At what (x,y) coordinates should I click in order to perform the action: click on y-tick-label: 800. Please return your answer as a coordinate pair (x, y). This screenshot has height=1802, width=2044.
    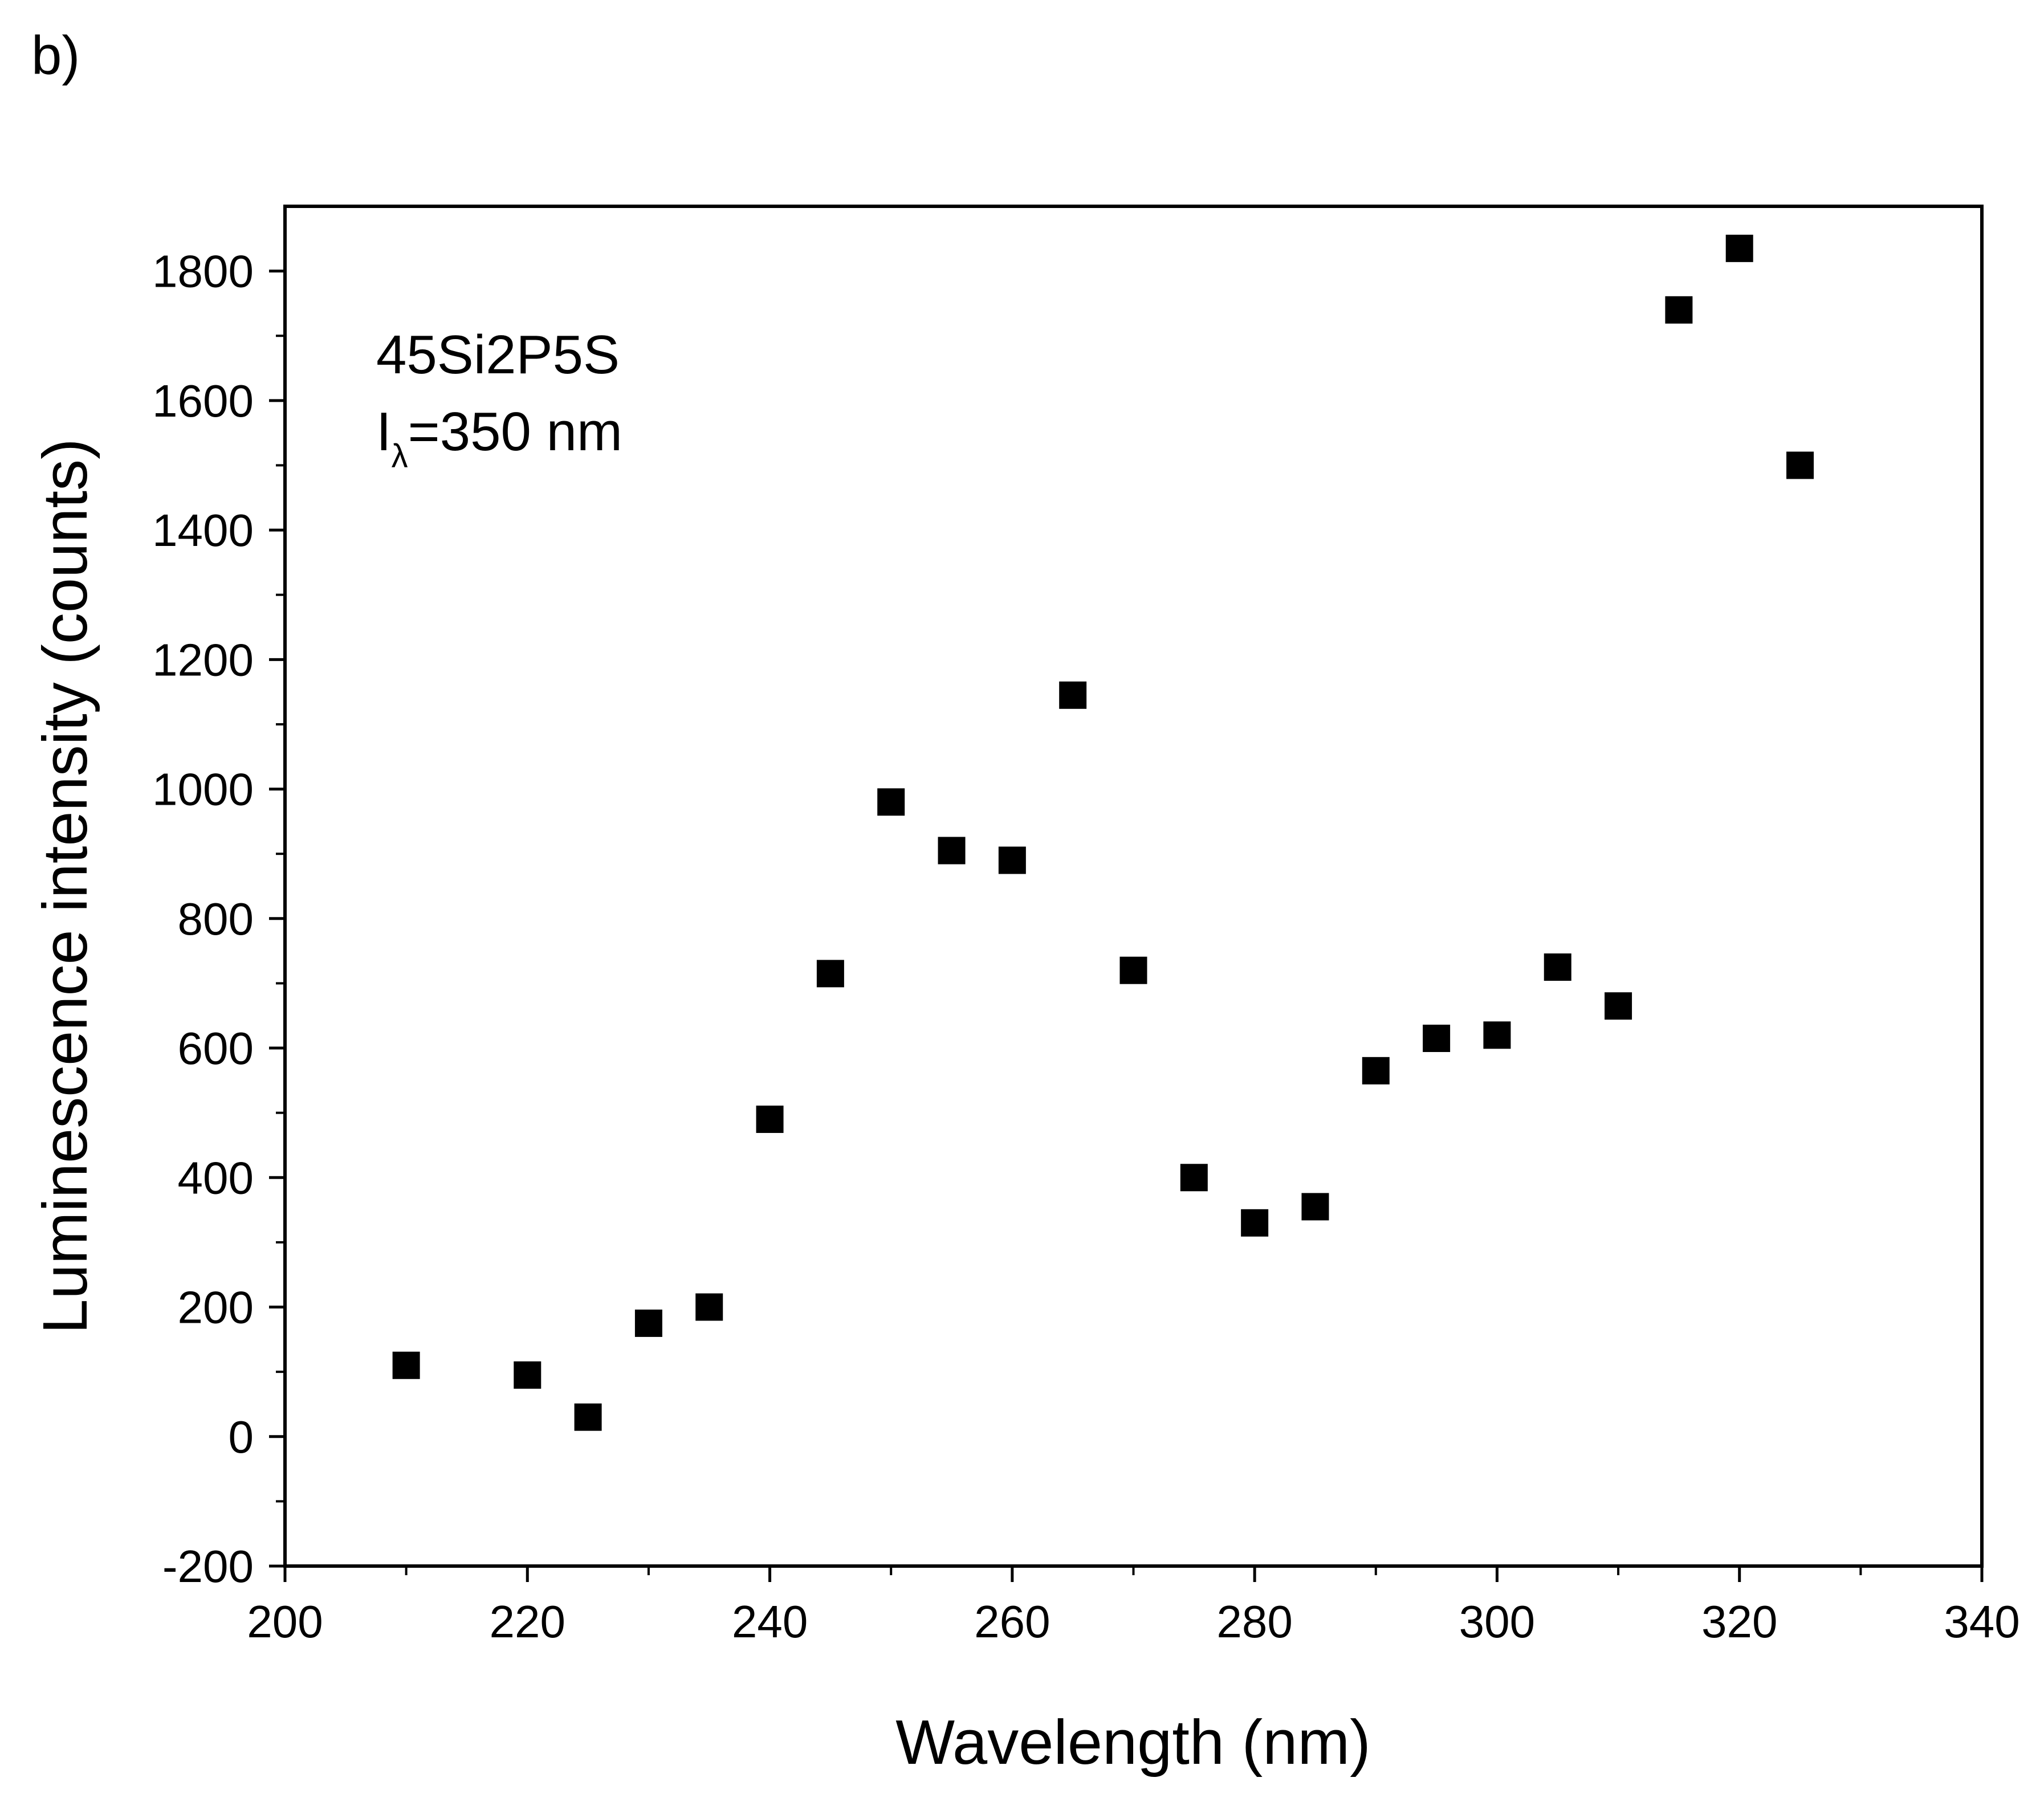
    Looking at the image, I should click on (216, 919).